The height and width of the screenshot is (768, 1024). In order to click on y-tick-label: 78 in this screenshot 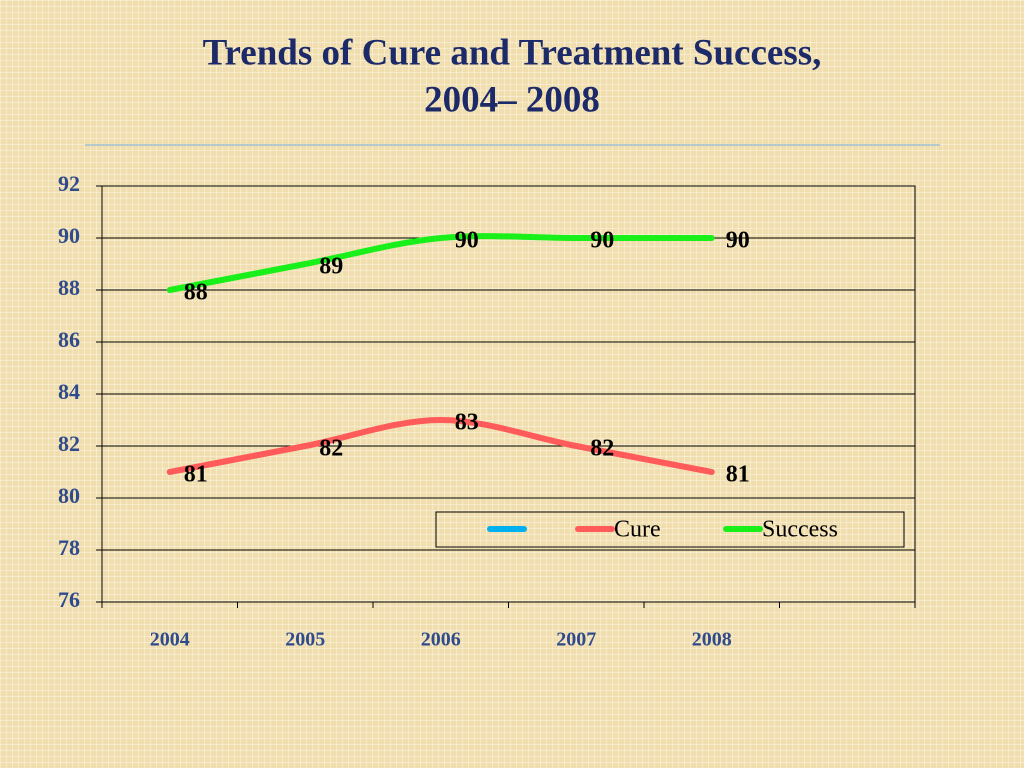, I will do `click(69, 547)`.